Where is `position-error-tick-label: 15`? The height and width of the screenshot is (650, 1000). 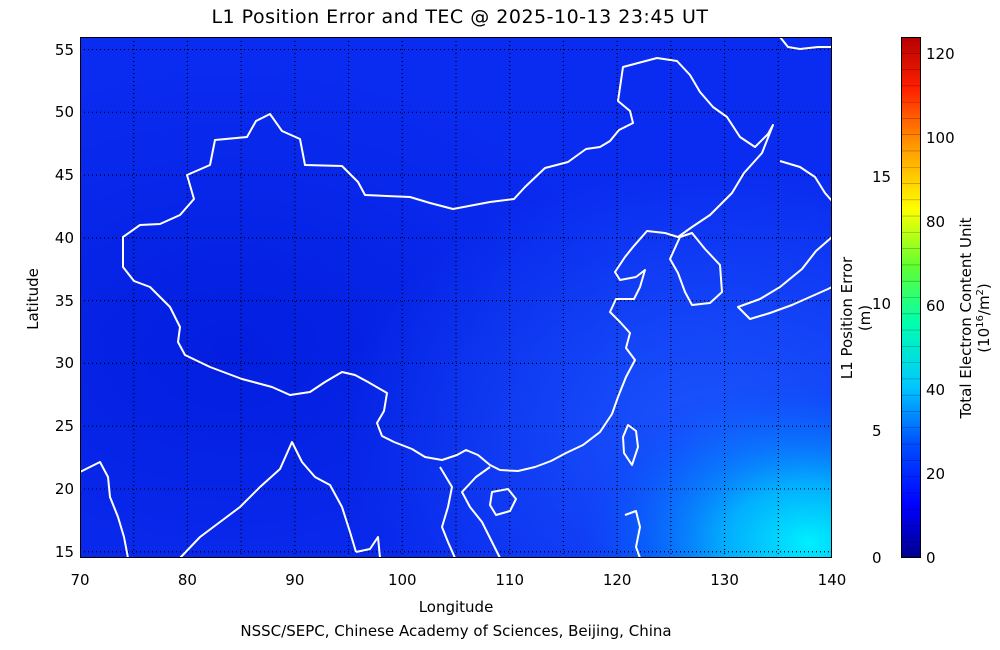
position-error-tick-label: 15 is located at coordinates (882, 176).